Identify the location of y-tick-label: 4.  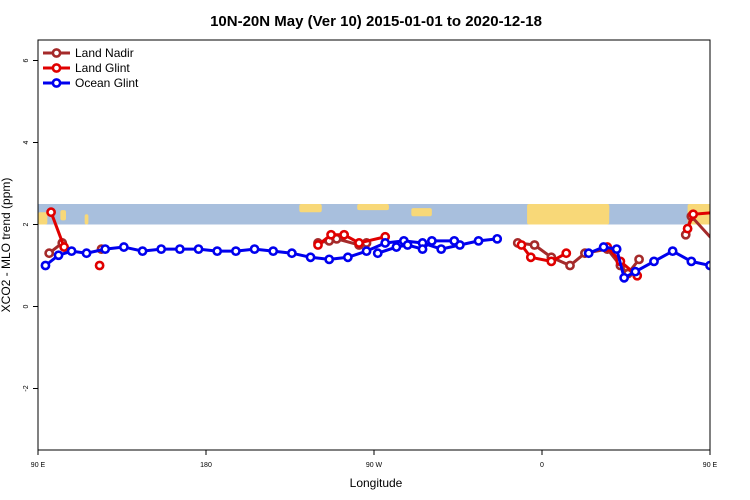
(26, 142).